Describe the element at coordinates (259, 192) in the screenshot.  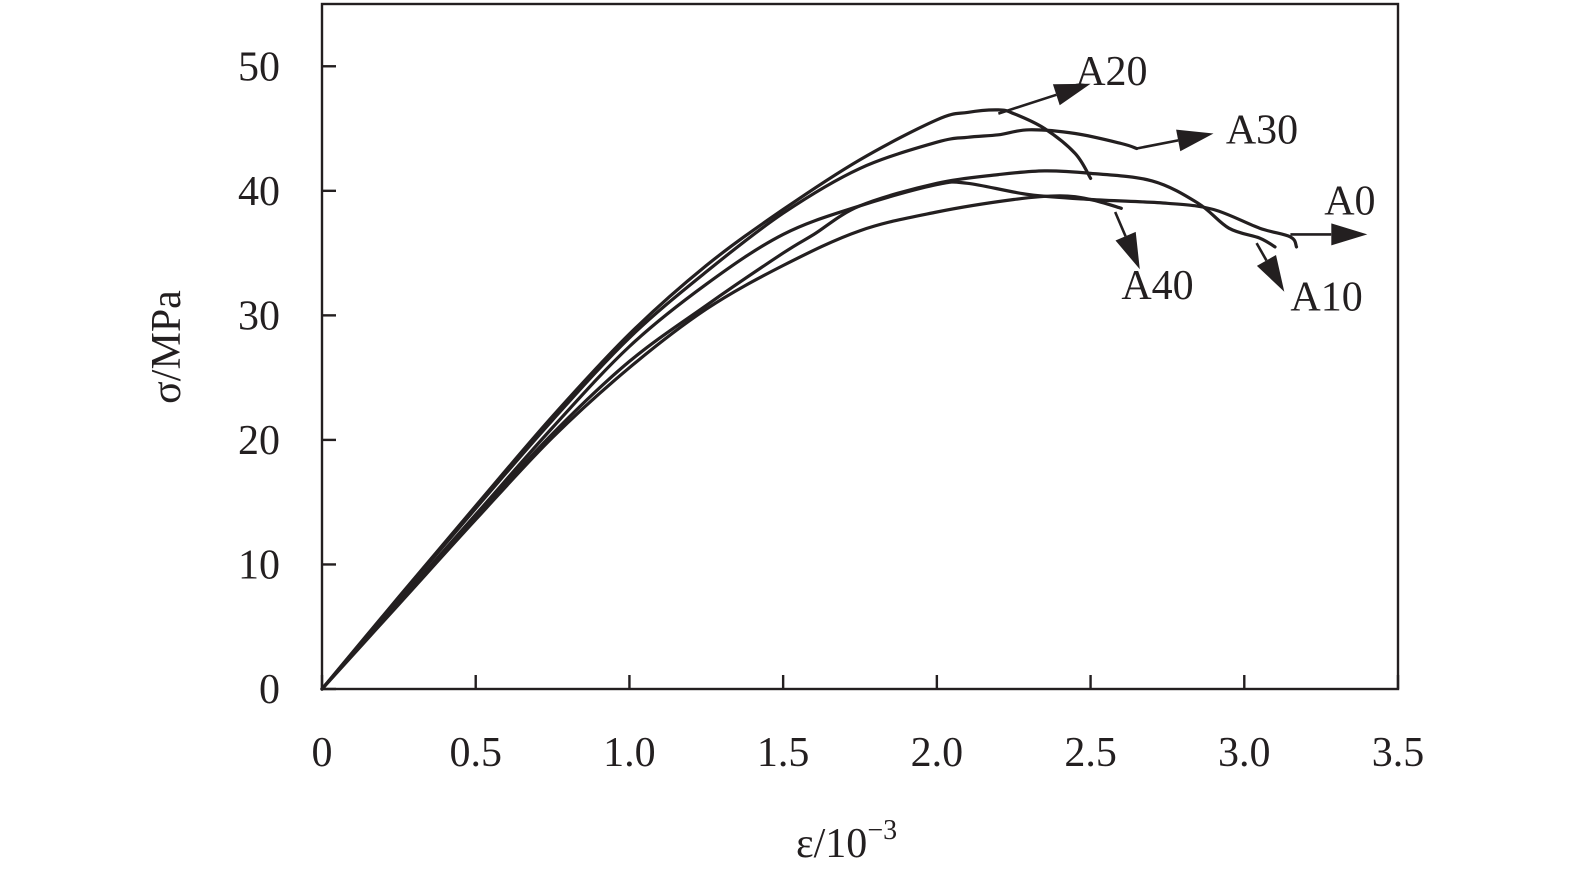
I see `y-tick-label: 40` at that location.